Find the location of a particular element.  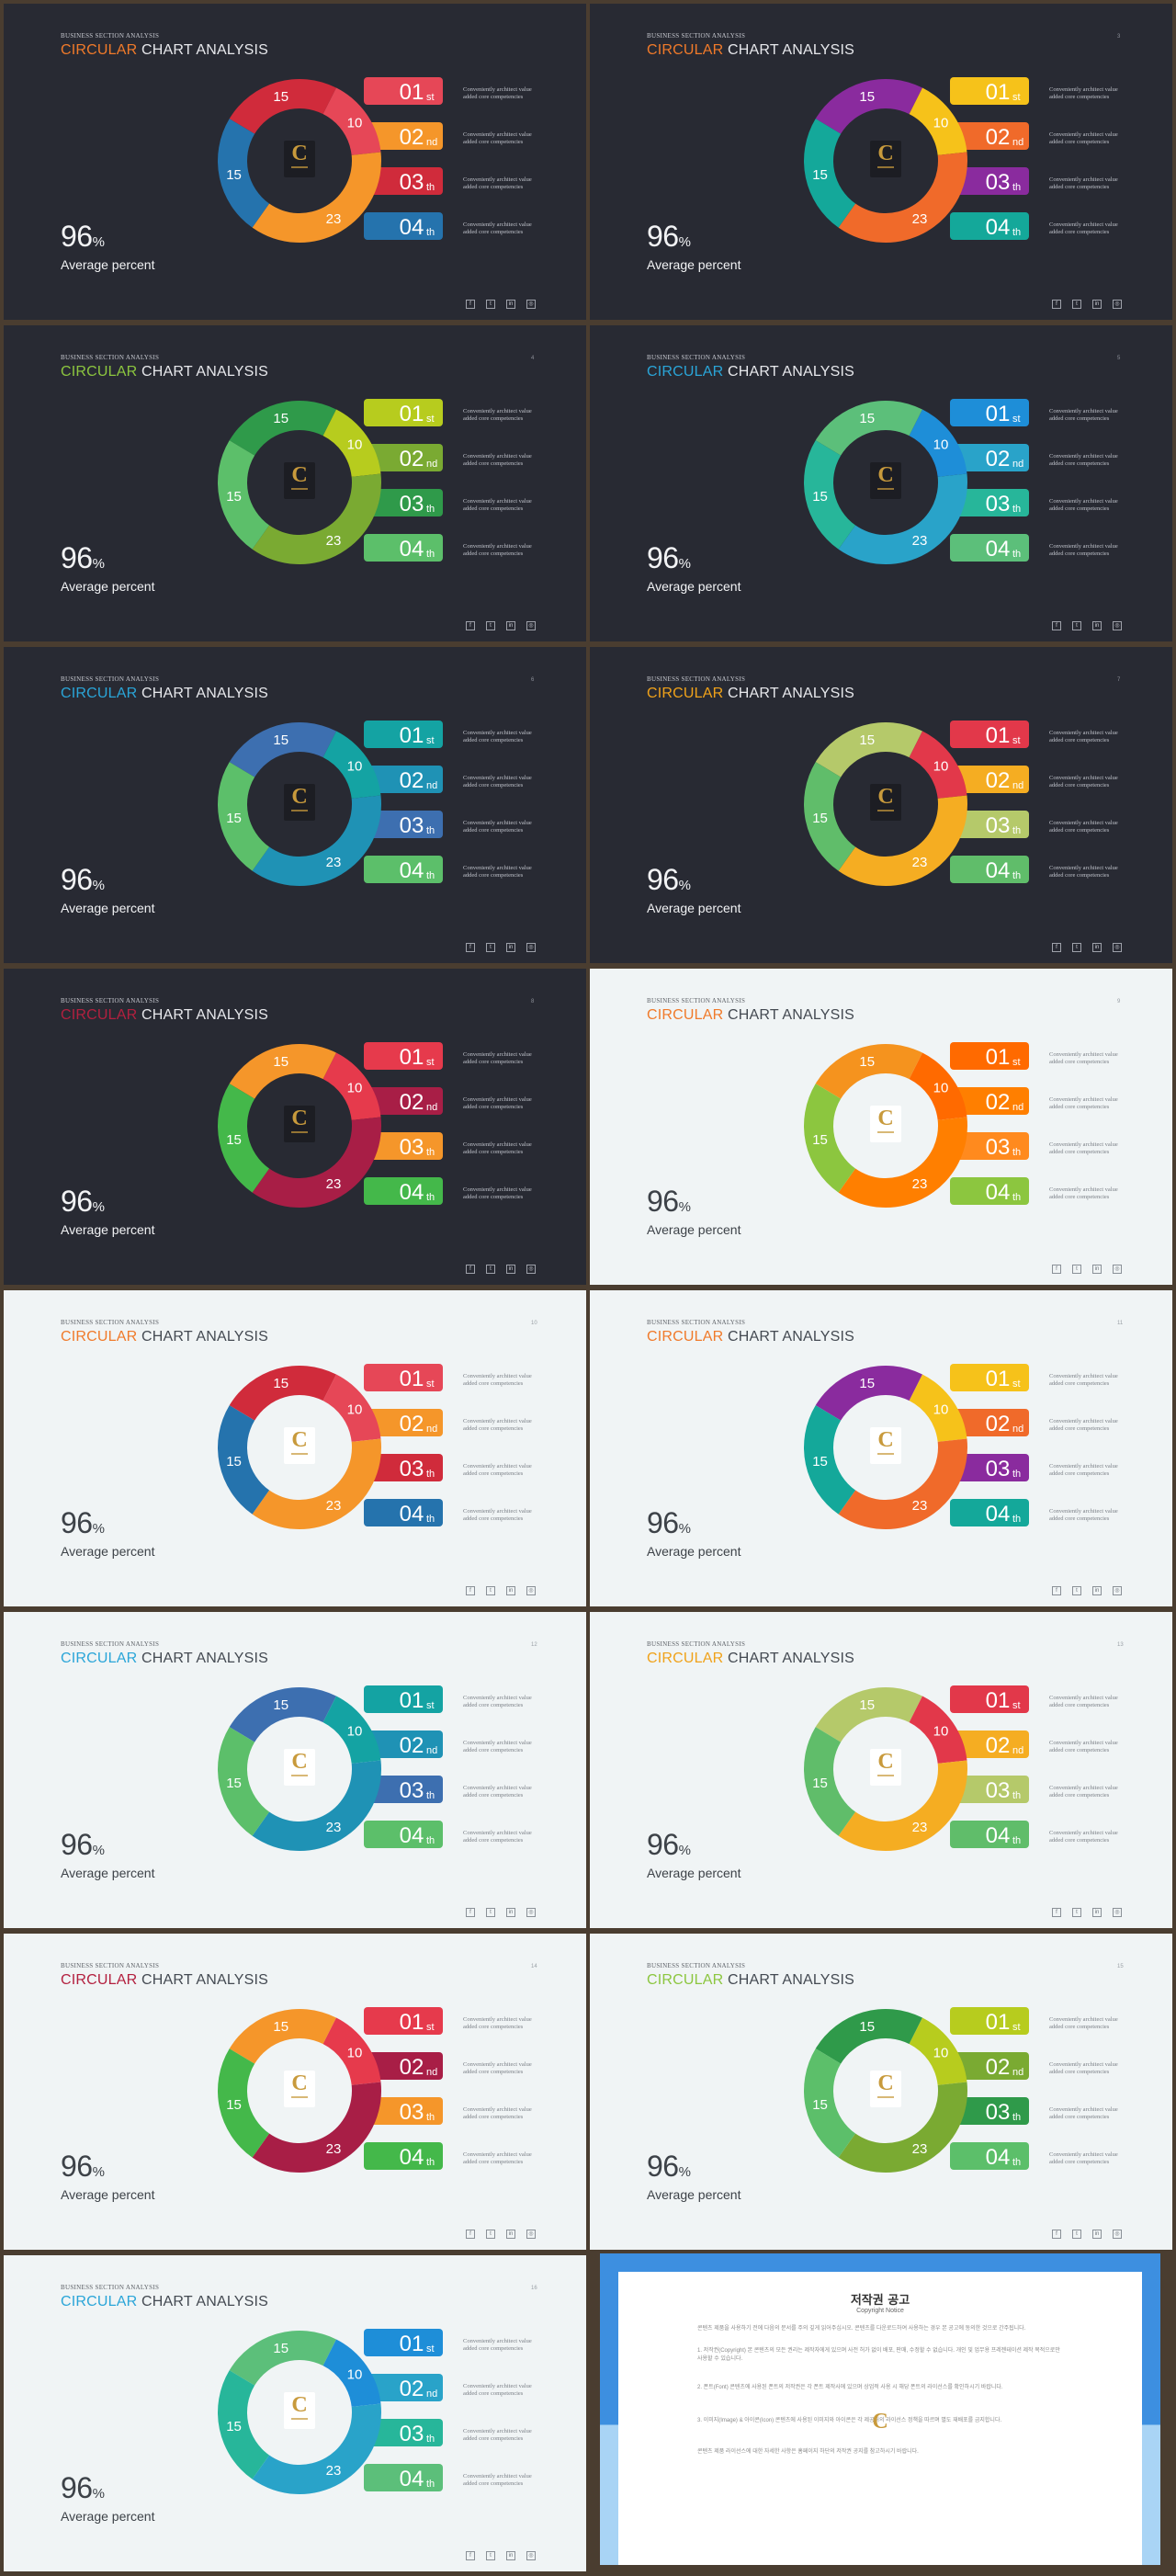

segment-label: 23 is located at coordinates (334, 1184).